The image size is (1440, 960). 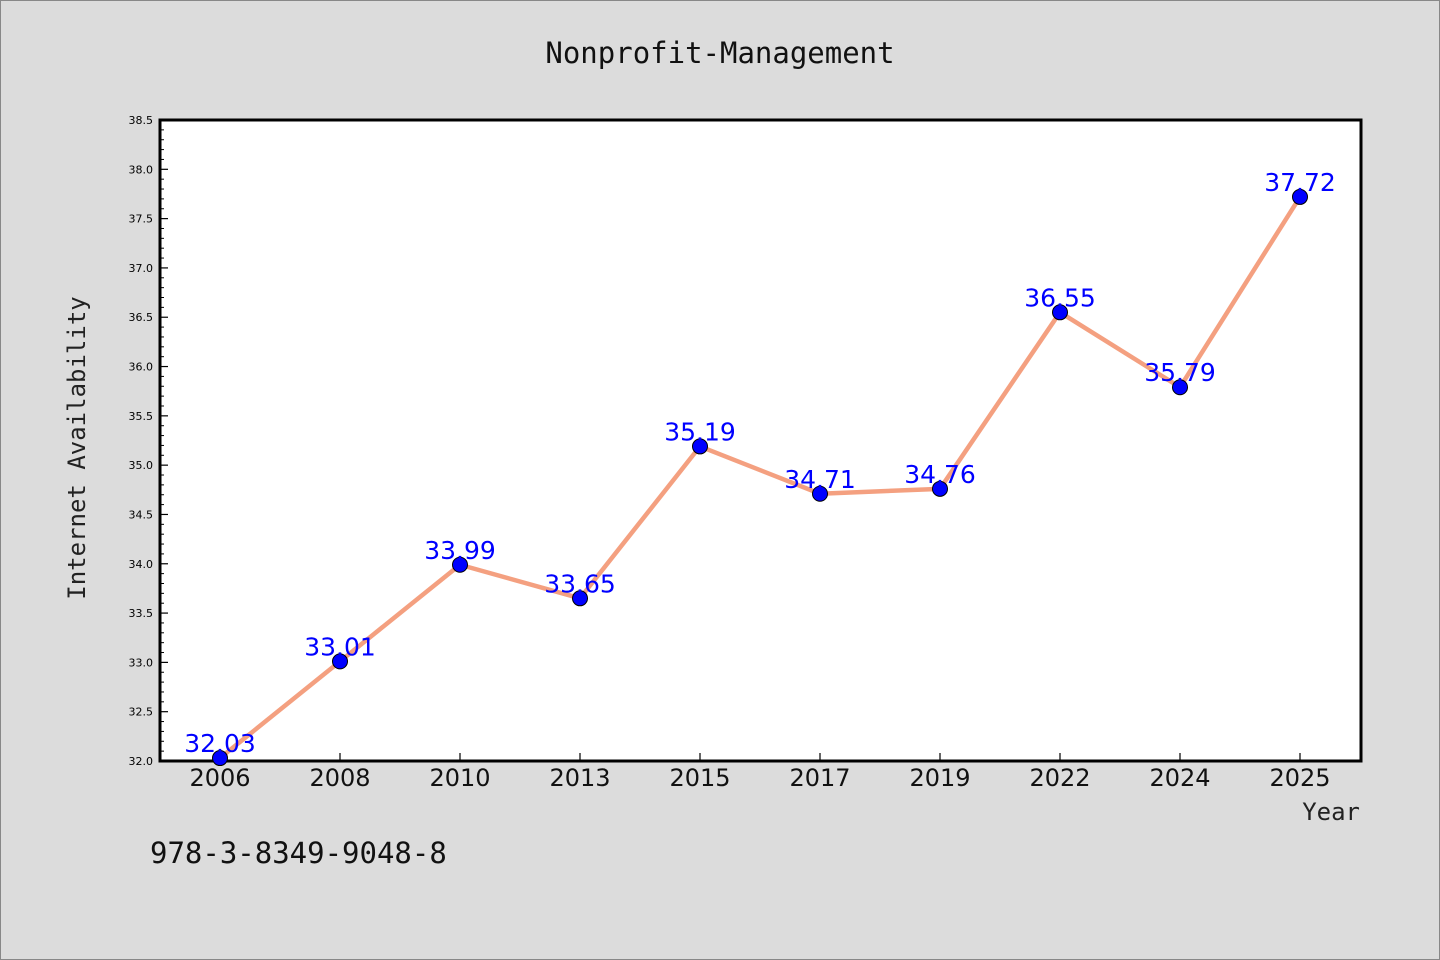 What do you see at coordinates (820, 479) in the screenshot?
I see `data-label: 34.71` at bounding box center [820, 479].